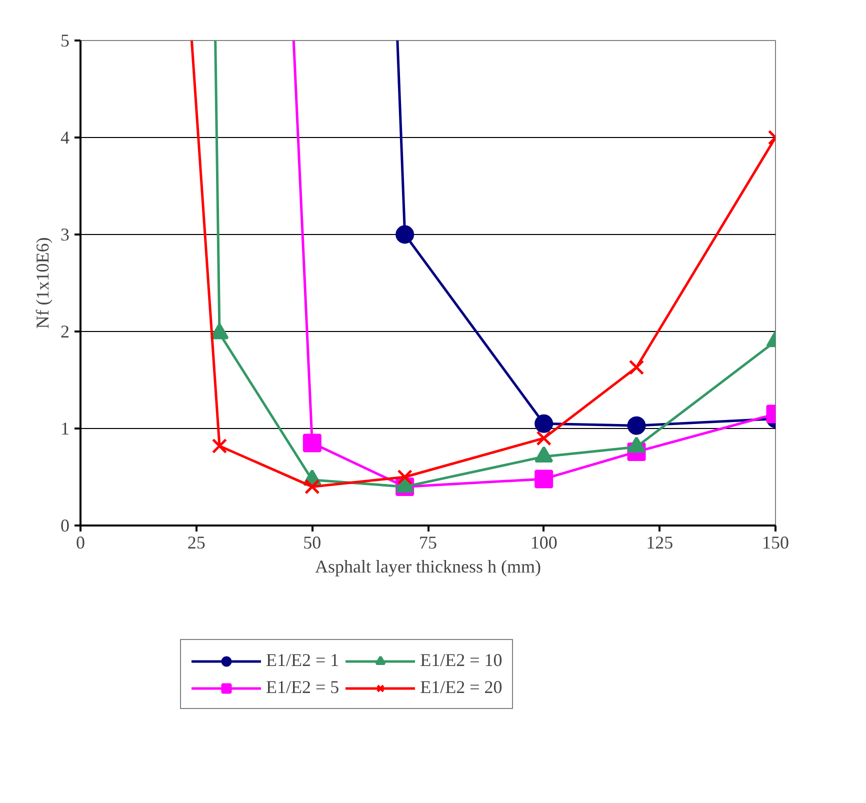 This screenshot has height=803, width=866. What do you see at coordinates (42, 283) in the screenshot?
I see `y-axis-title: Nf (1x10E6)` at bounding box center [42, 283].